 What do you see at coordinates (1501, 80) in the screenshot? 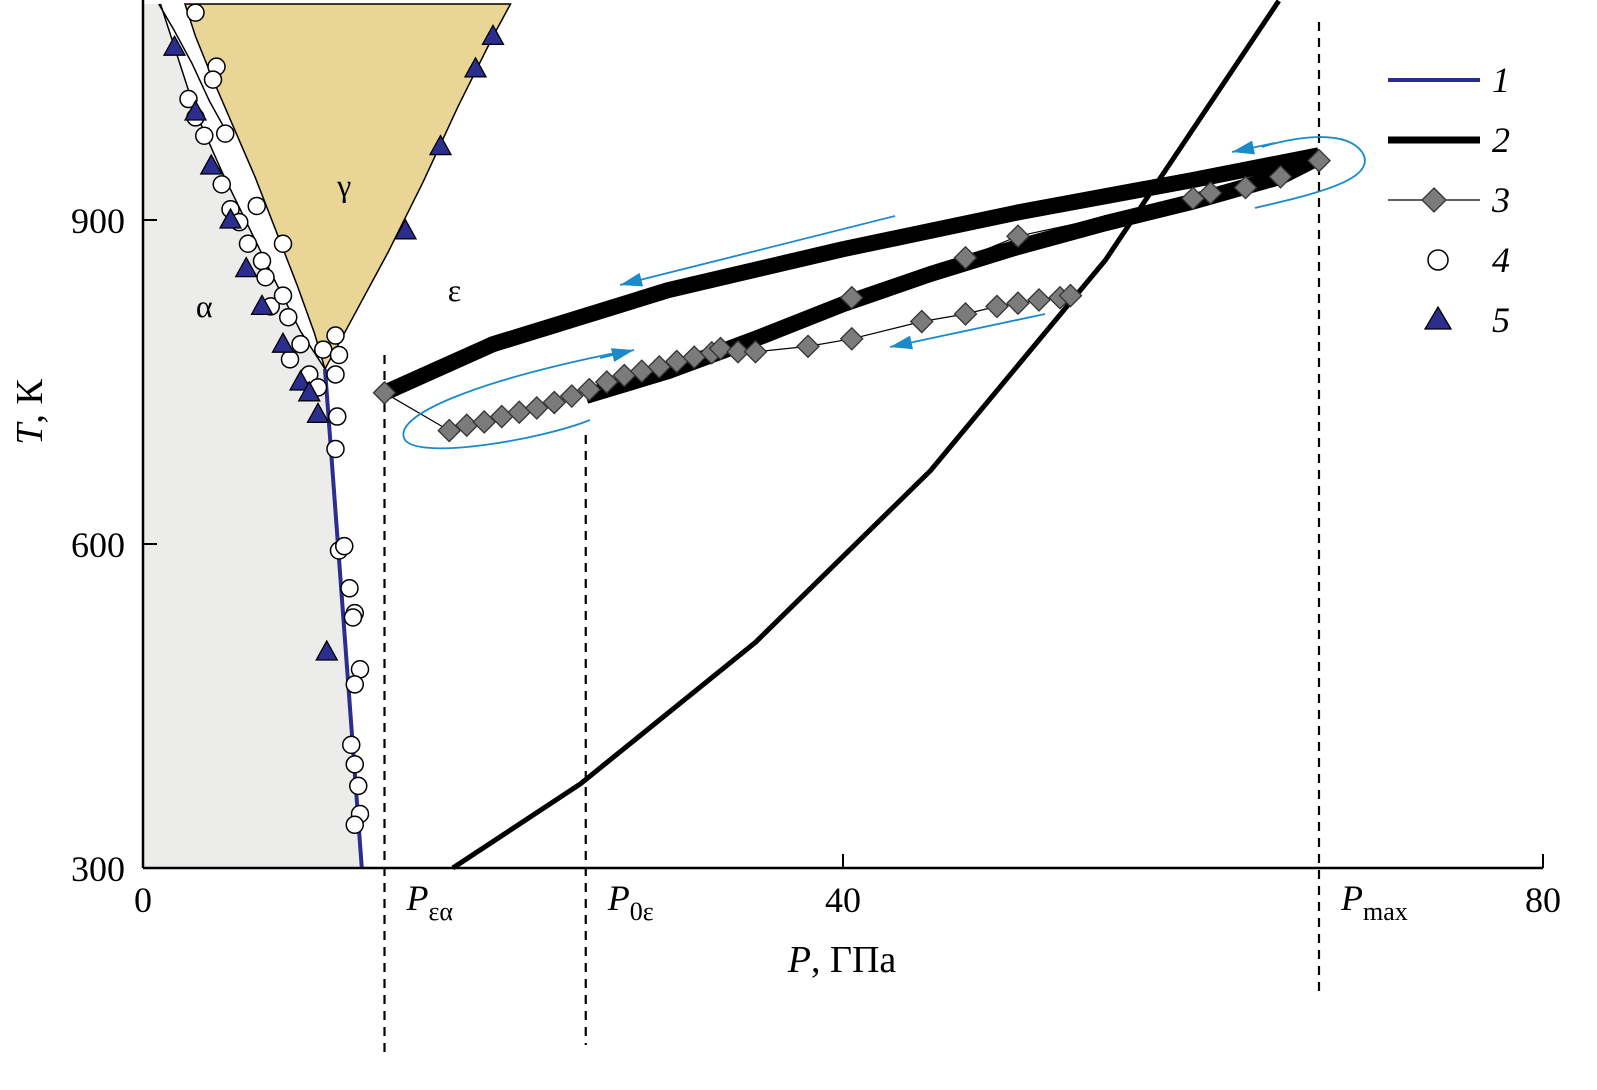
I see `legend-label: 1` at bounding box center [1501, 80].